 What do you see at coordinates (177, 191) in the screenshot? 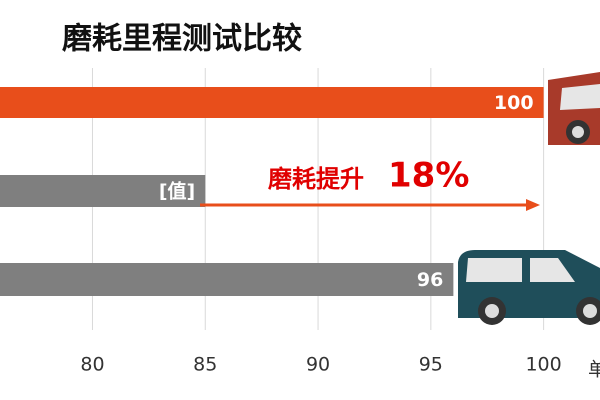
I see `value-label: [值]` at bounding box center [177, 191].